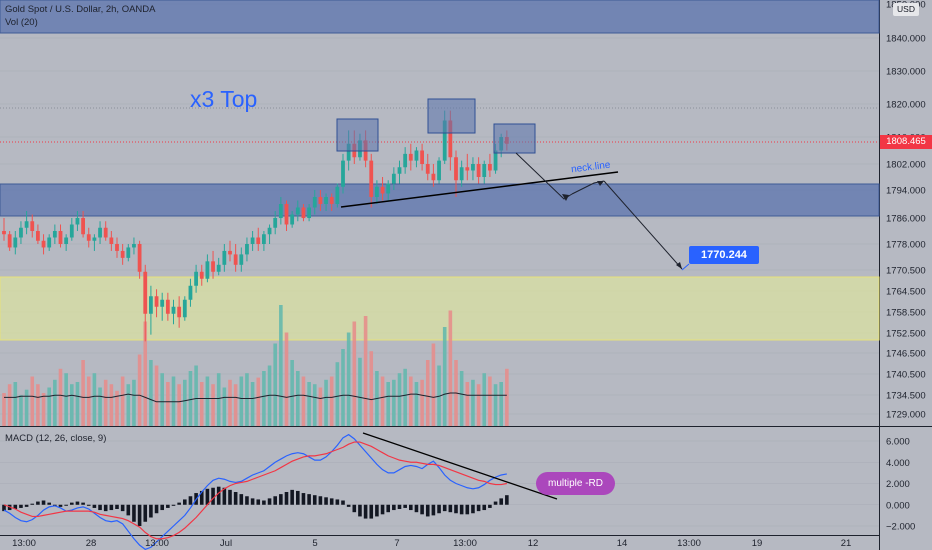 This screenshot has height=550, width=932. Describe the element at coordinates (21, 22) in the screenshot. I see `volume-indicator-label: Vol (20)` at that location.